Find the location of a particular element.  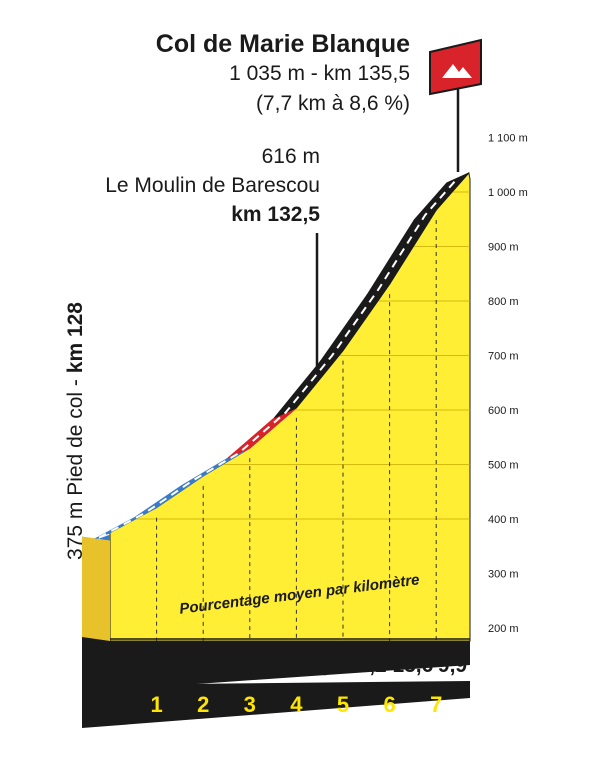

y-tick-label: 1 100 m is located at coordinates (508, 139).